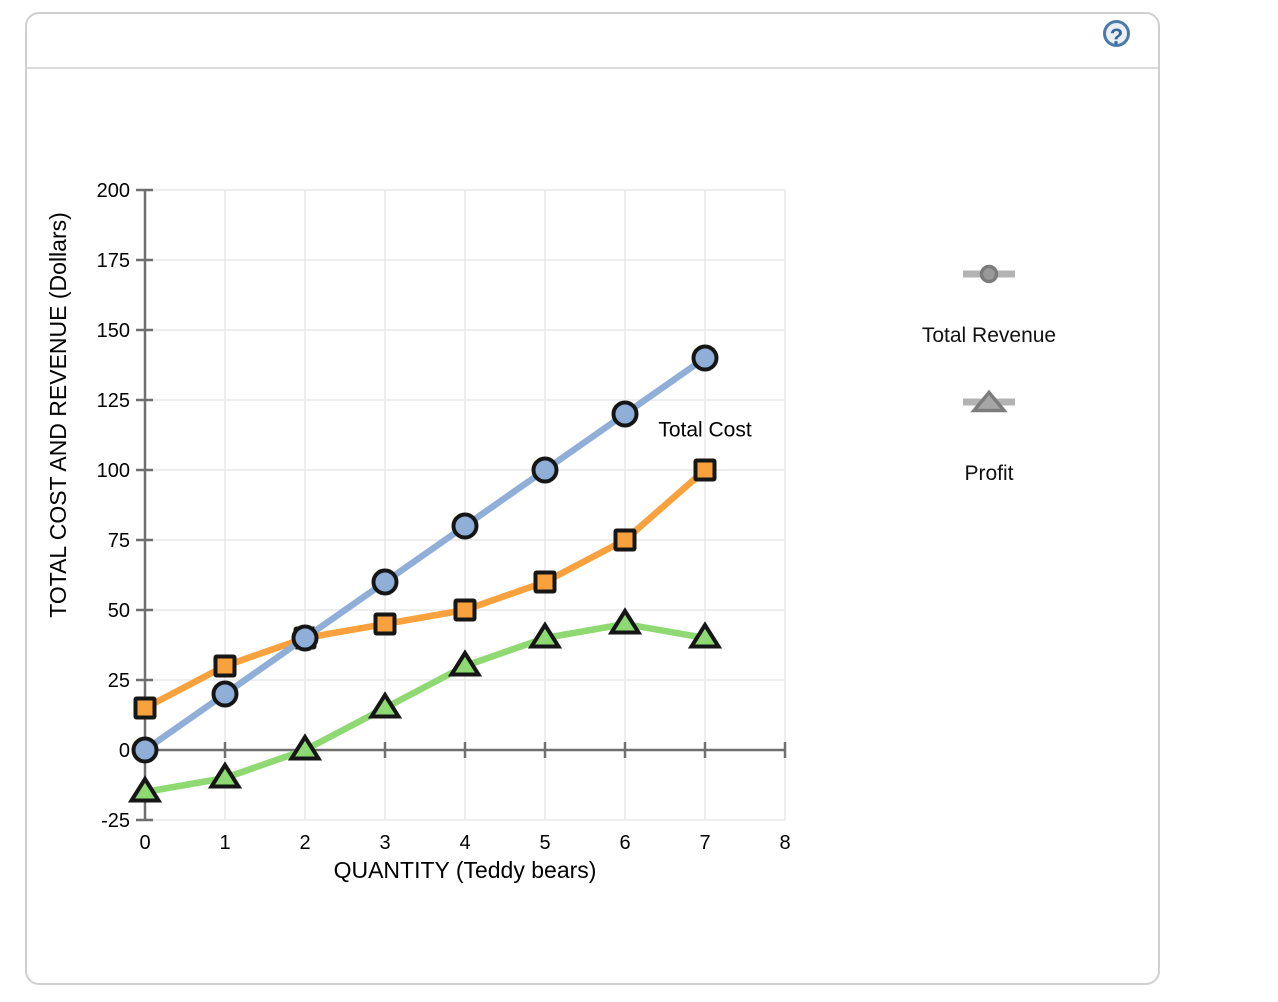 The image size is (1278, 1002). I want to click on point-total-cost-q6, so click(625, 540).